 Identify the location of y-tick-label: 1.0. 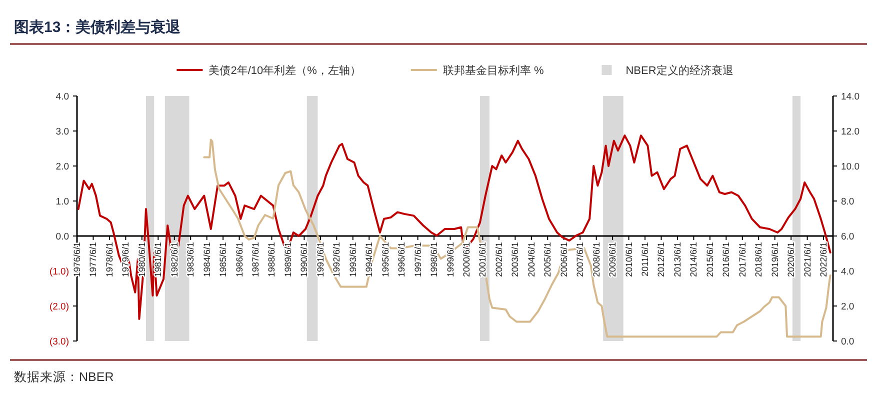
(62, 202).